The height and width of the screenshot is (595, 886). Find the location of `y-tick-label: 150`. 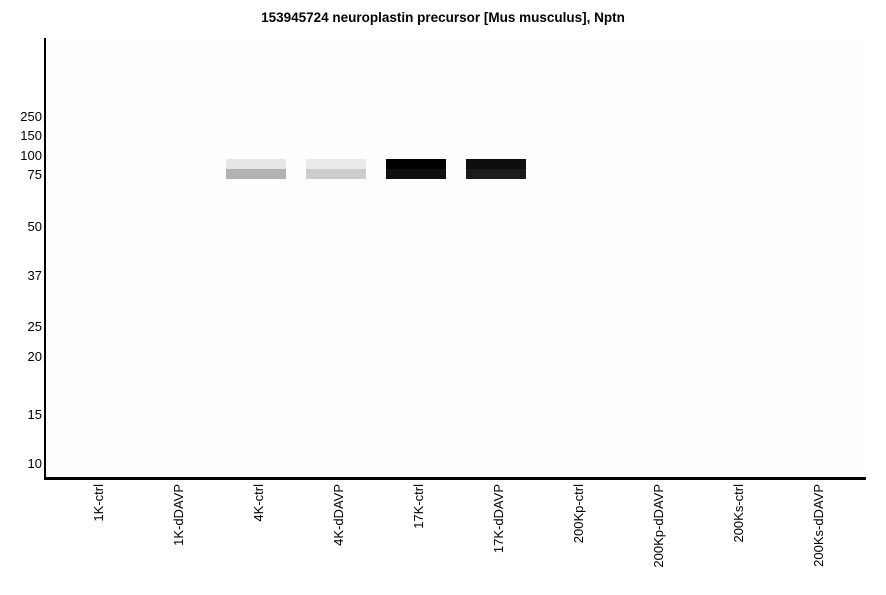

y-tick-label: 150 is located at coordinates (31, 135).